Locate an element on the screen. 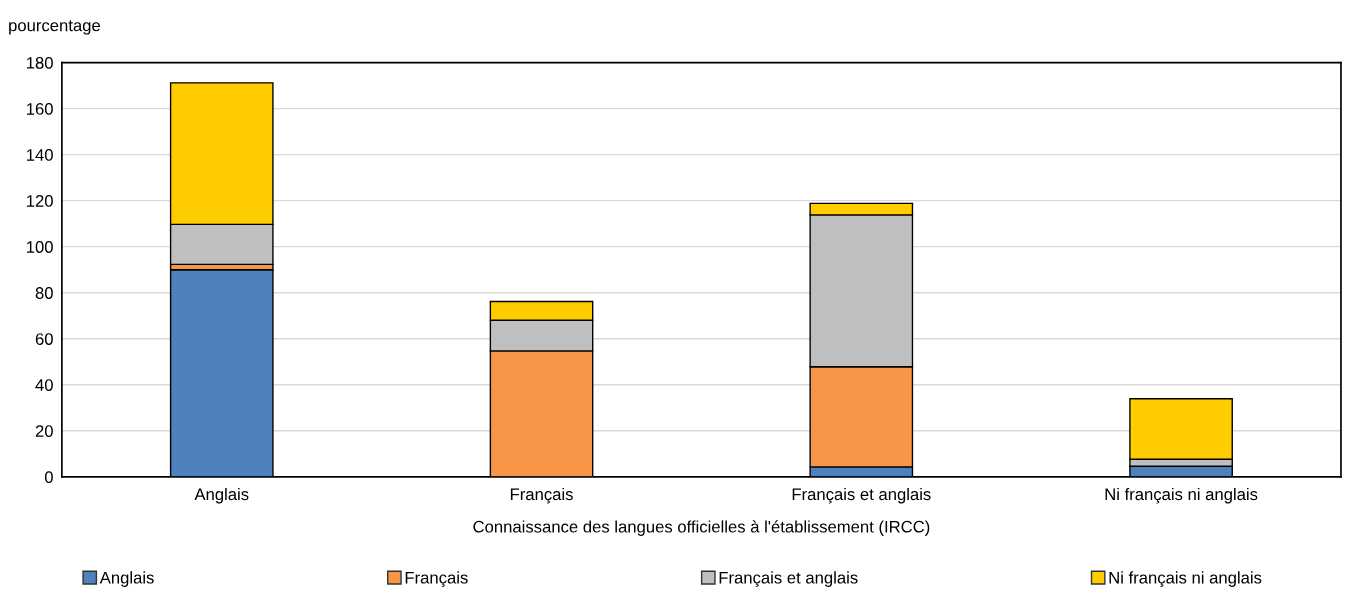 Image resolution: width=1345 pixels, height=596 pixels. legend-label: Français is located at coordinates (436, 579).